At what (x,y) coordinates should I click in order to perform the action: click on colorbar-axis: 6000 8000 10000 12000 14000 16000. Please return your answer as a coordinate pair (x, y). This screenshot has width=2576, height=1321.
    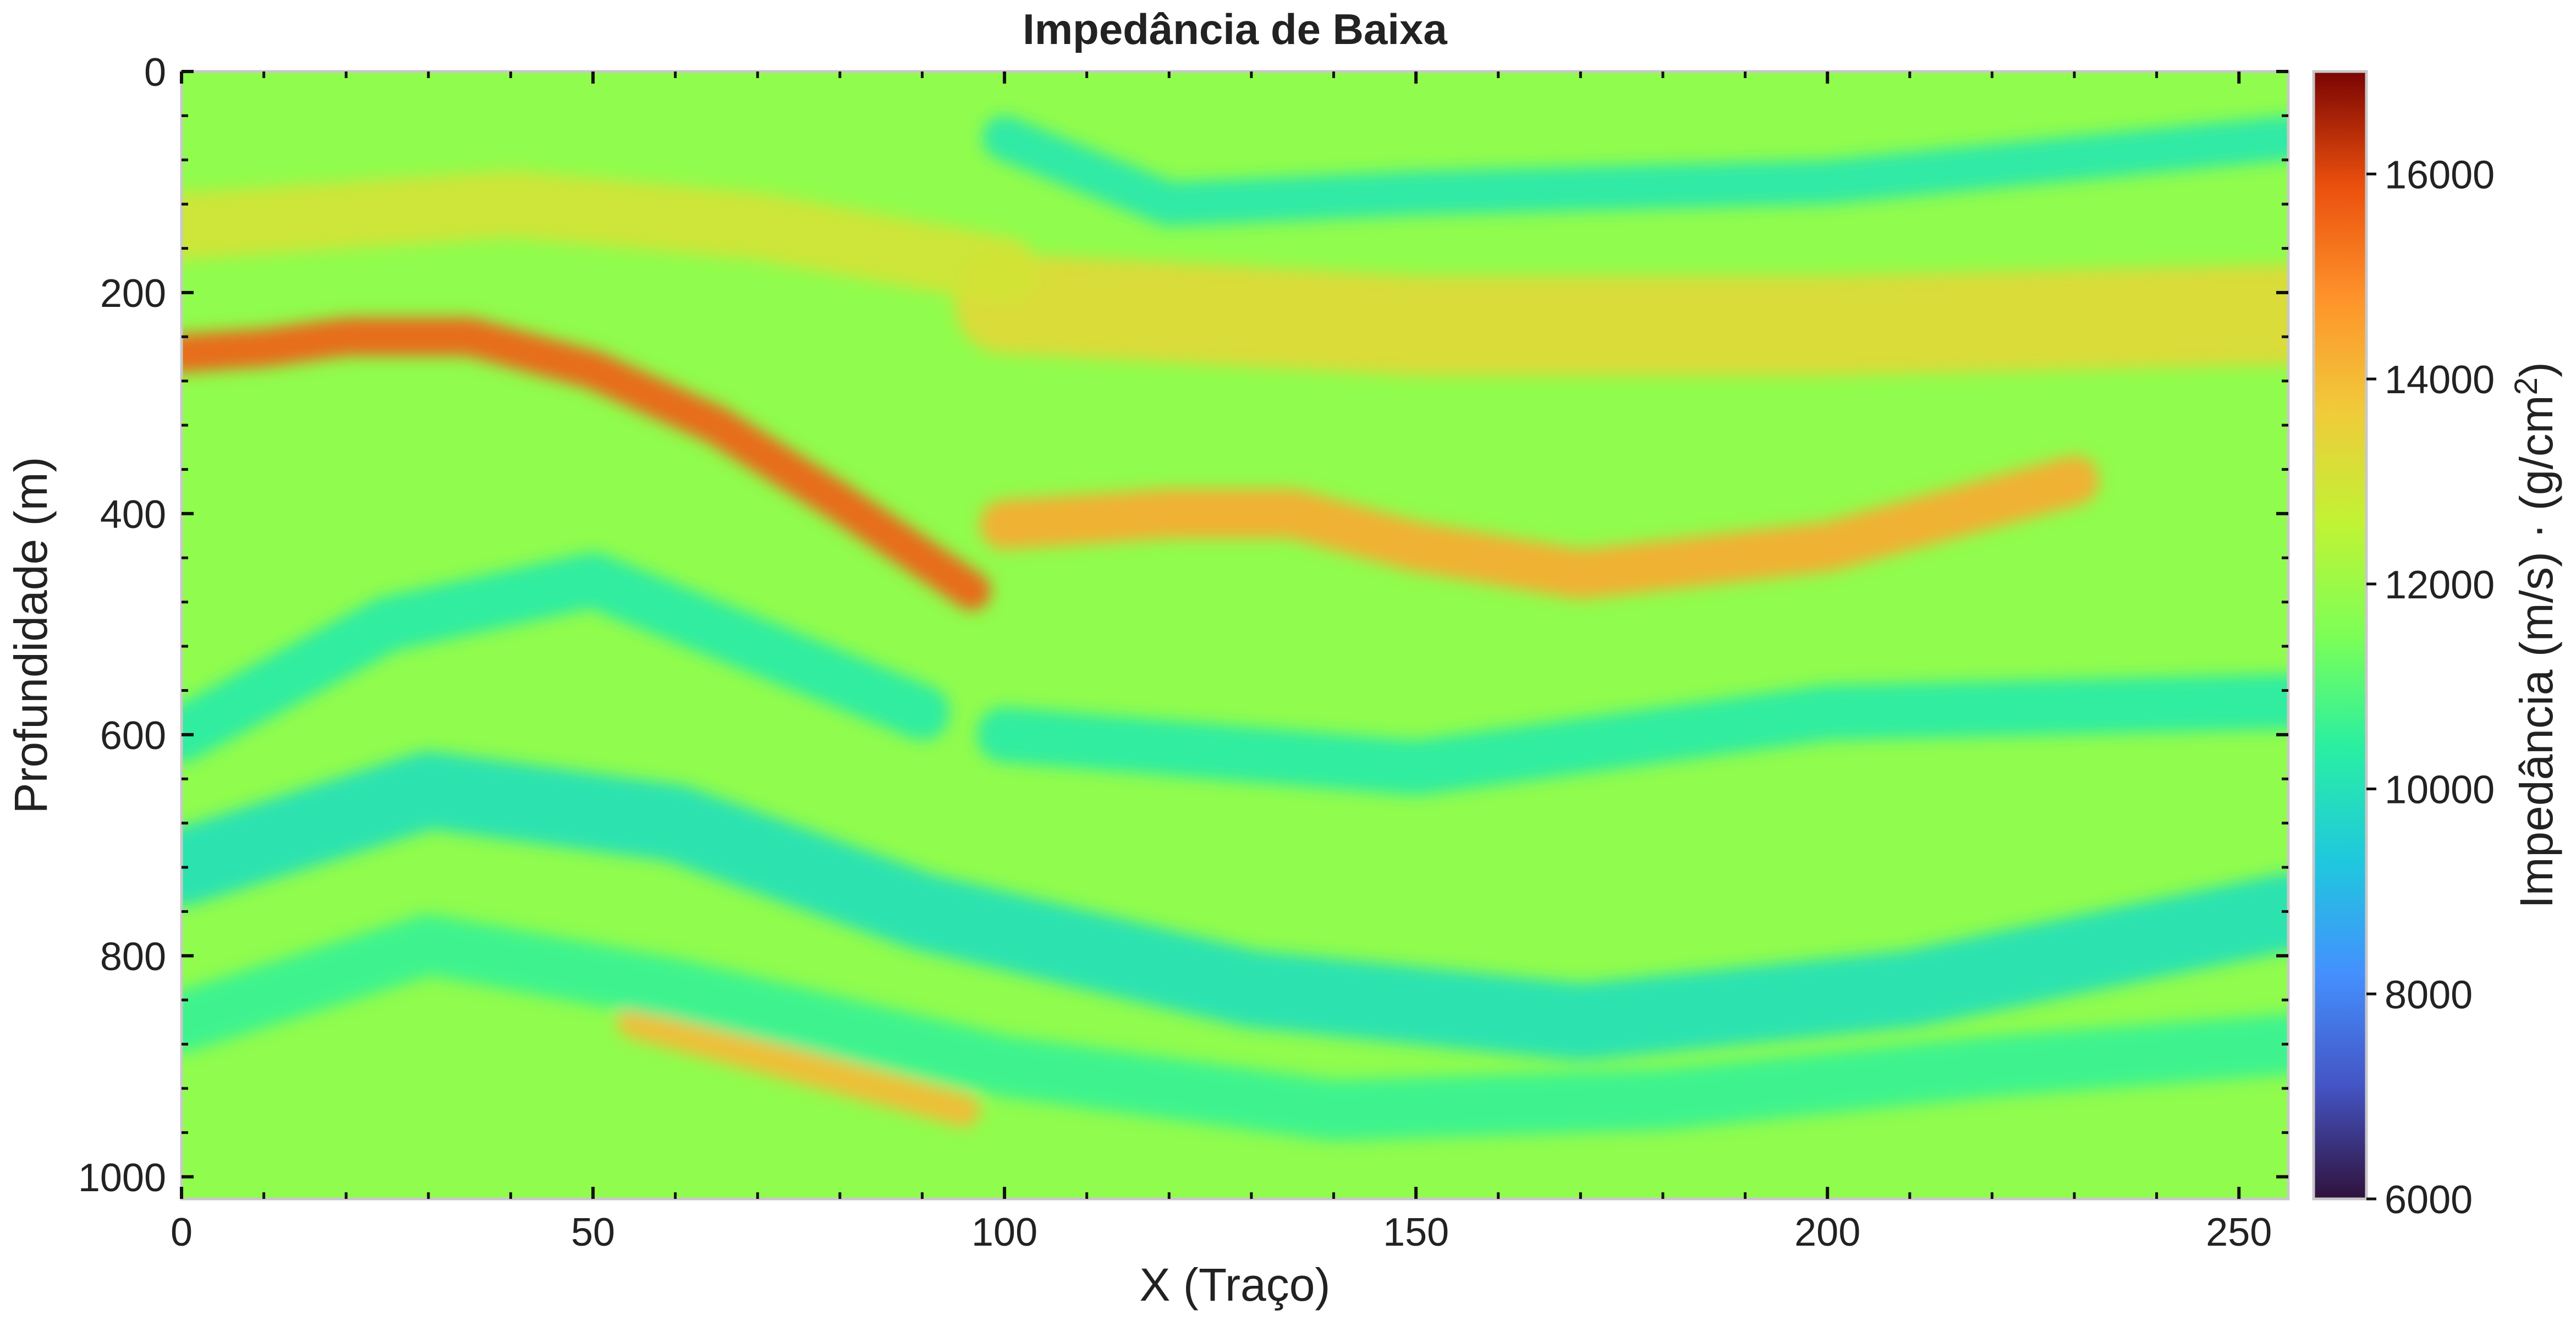
    Looking at the image, I should click on (2430, 687).